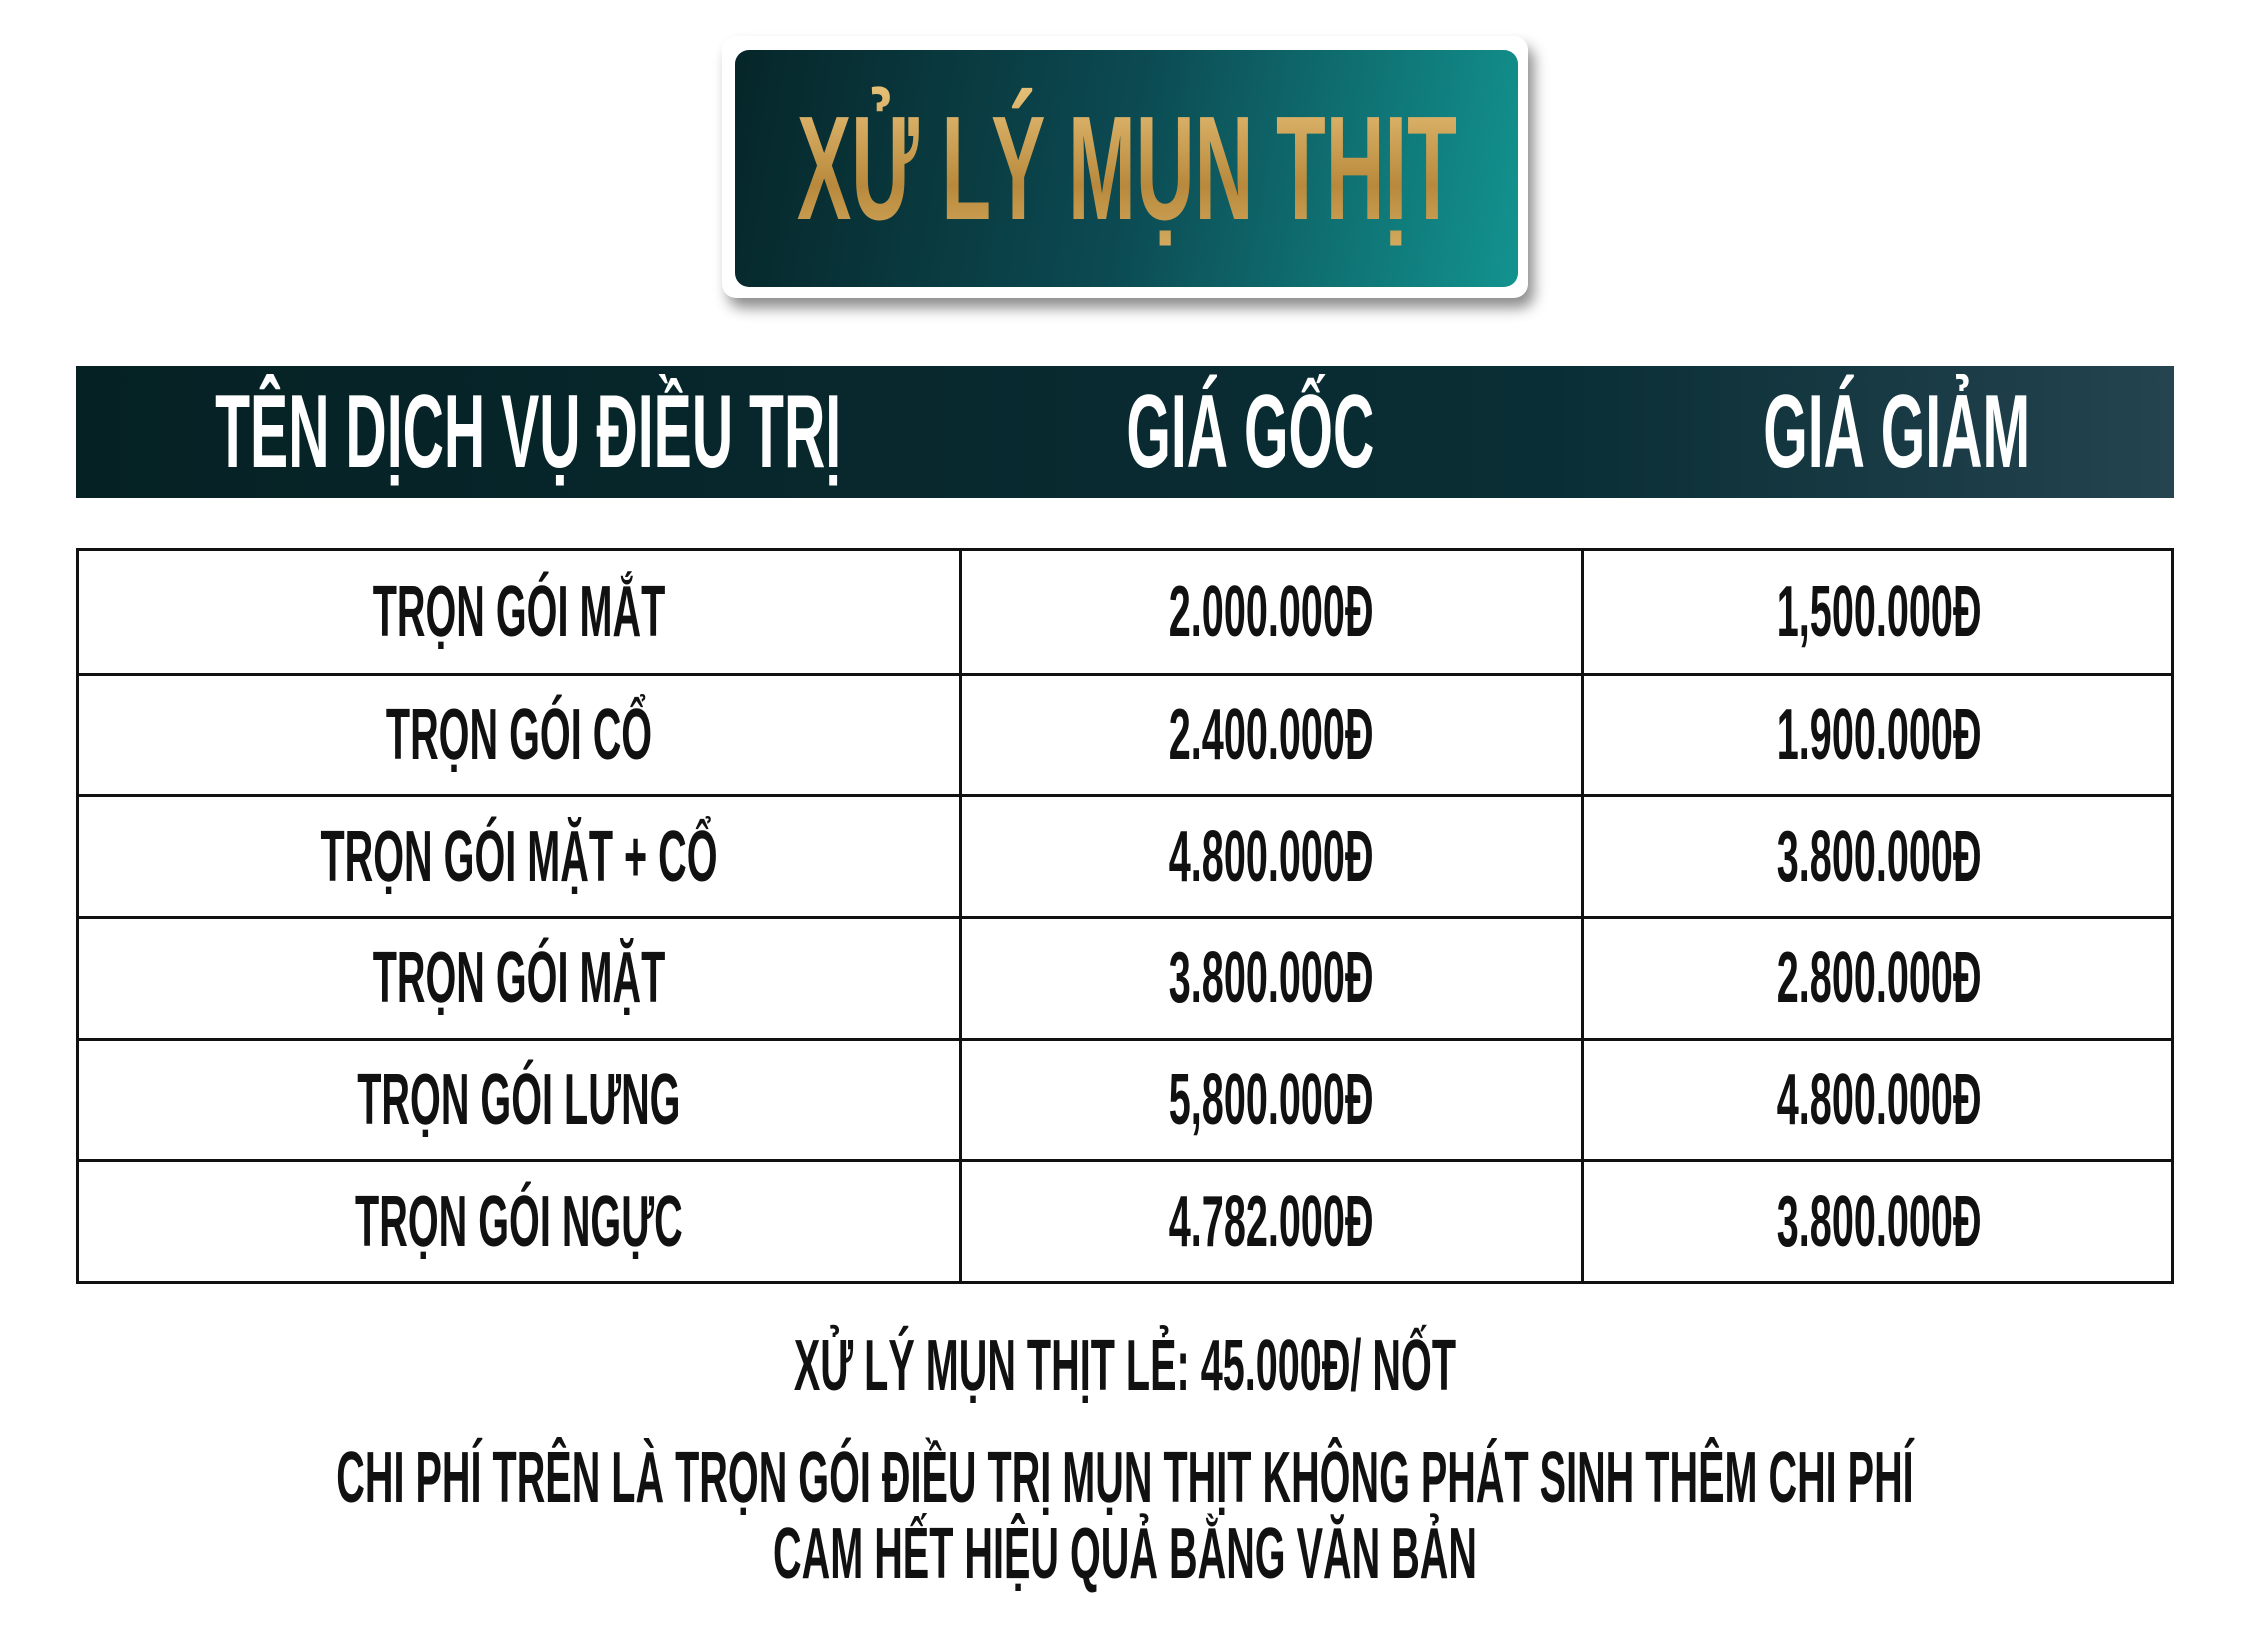 Image resolution: width=2250 pixels, height=1648 pixels. I want to click on note-text: CAM HẾT HIỆU QUẢ BẰNG VĂN BẢN, so click(1124, 1554).